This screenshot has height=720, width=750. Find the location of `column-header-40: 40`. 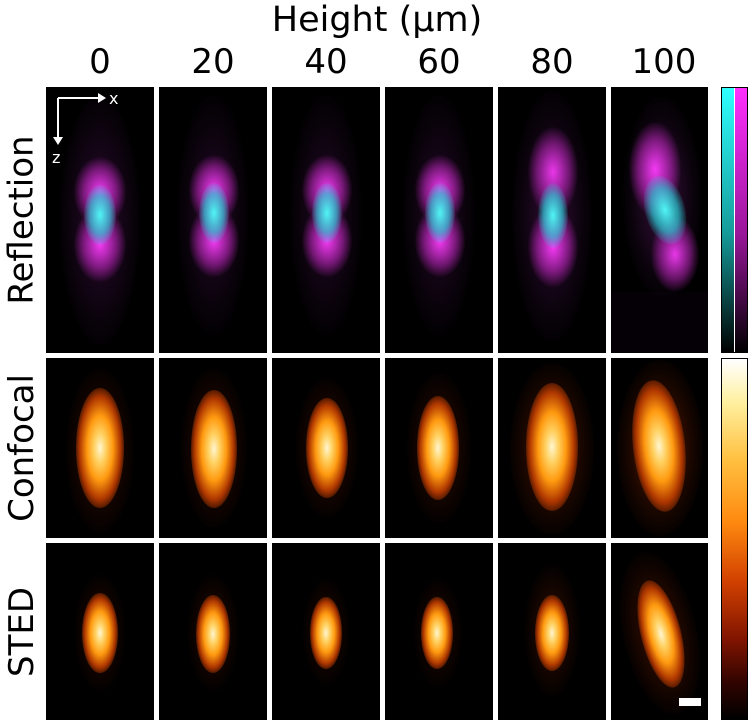

column-header-40: 40 is located at coordinates (326, 62).